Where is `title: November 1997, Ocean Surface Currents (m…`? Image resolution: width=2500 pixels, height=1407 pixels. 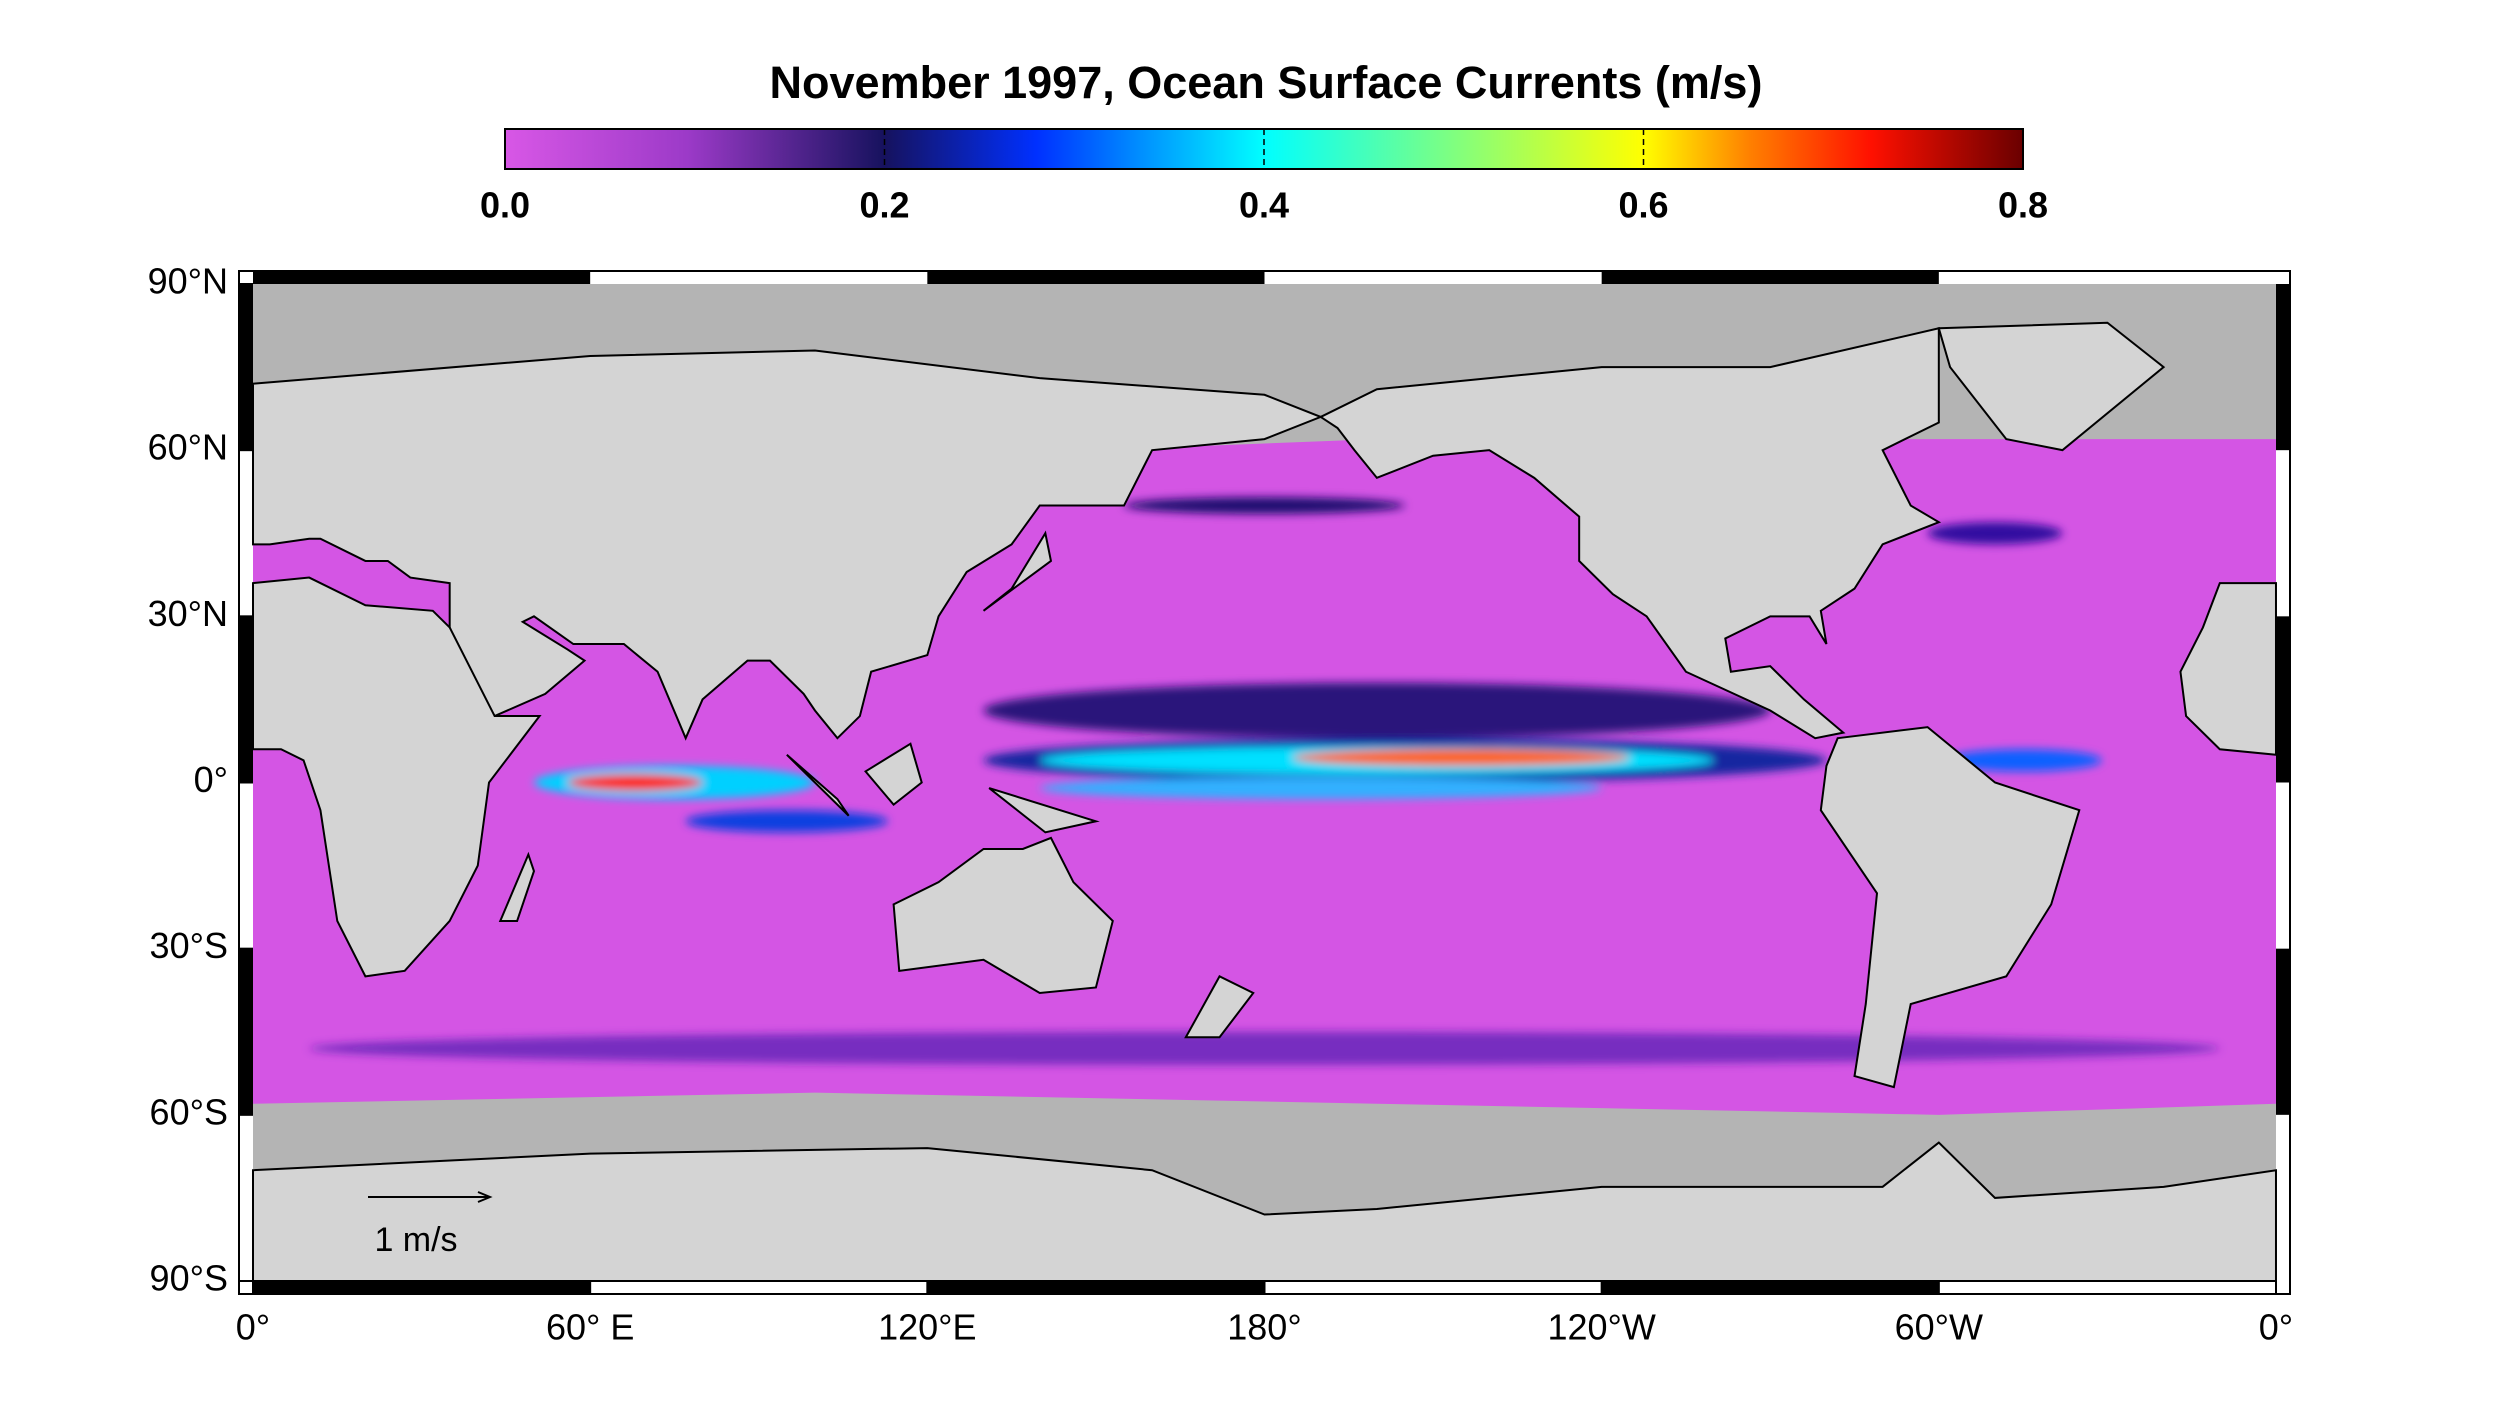
title: November 1997, Ocean Surface Currents (m… is located at coordinates (1266, 82).